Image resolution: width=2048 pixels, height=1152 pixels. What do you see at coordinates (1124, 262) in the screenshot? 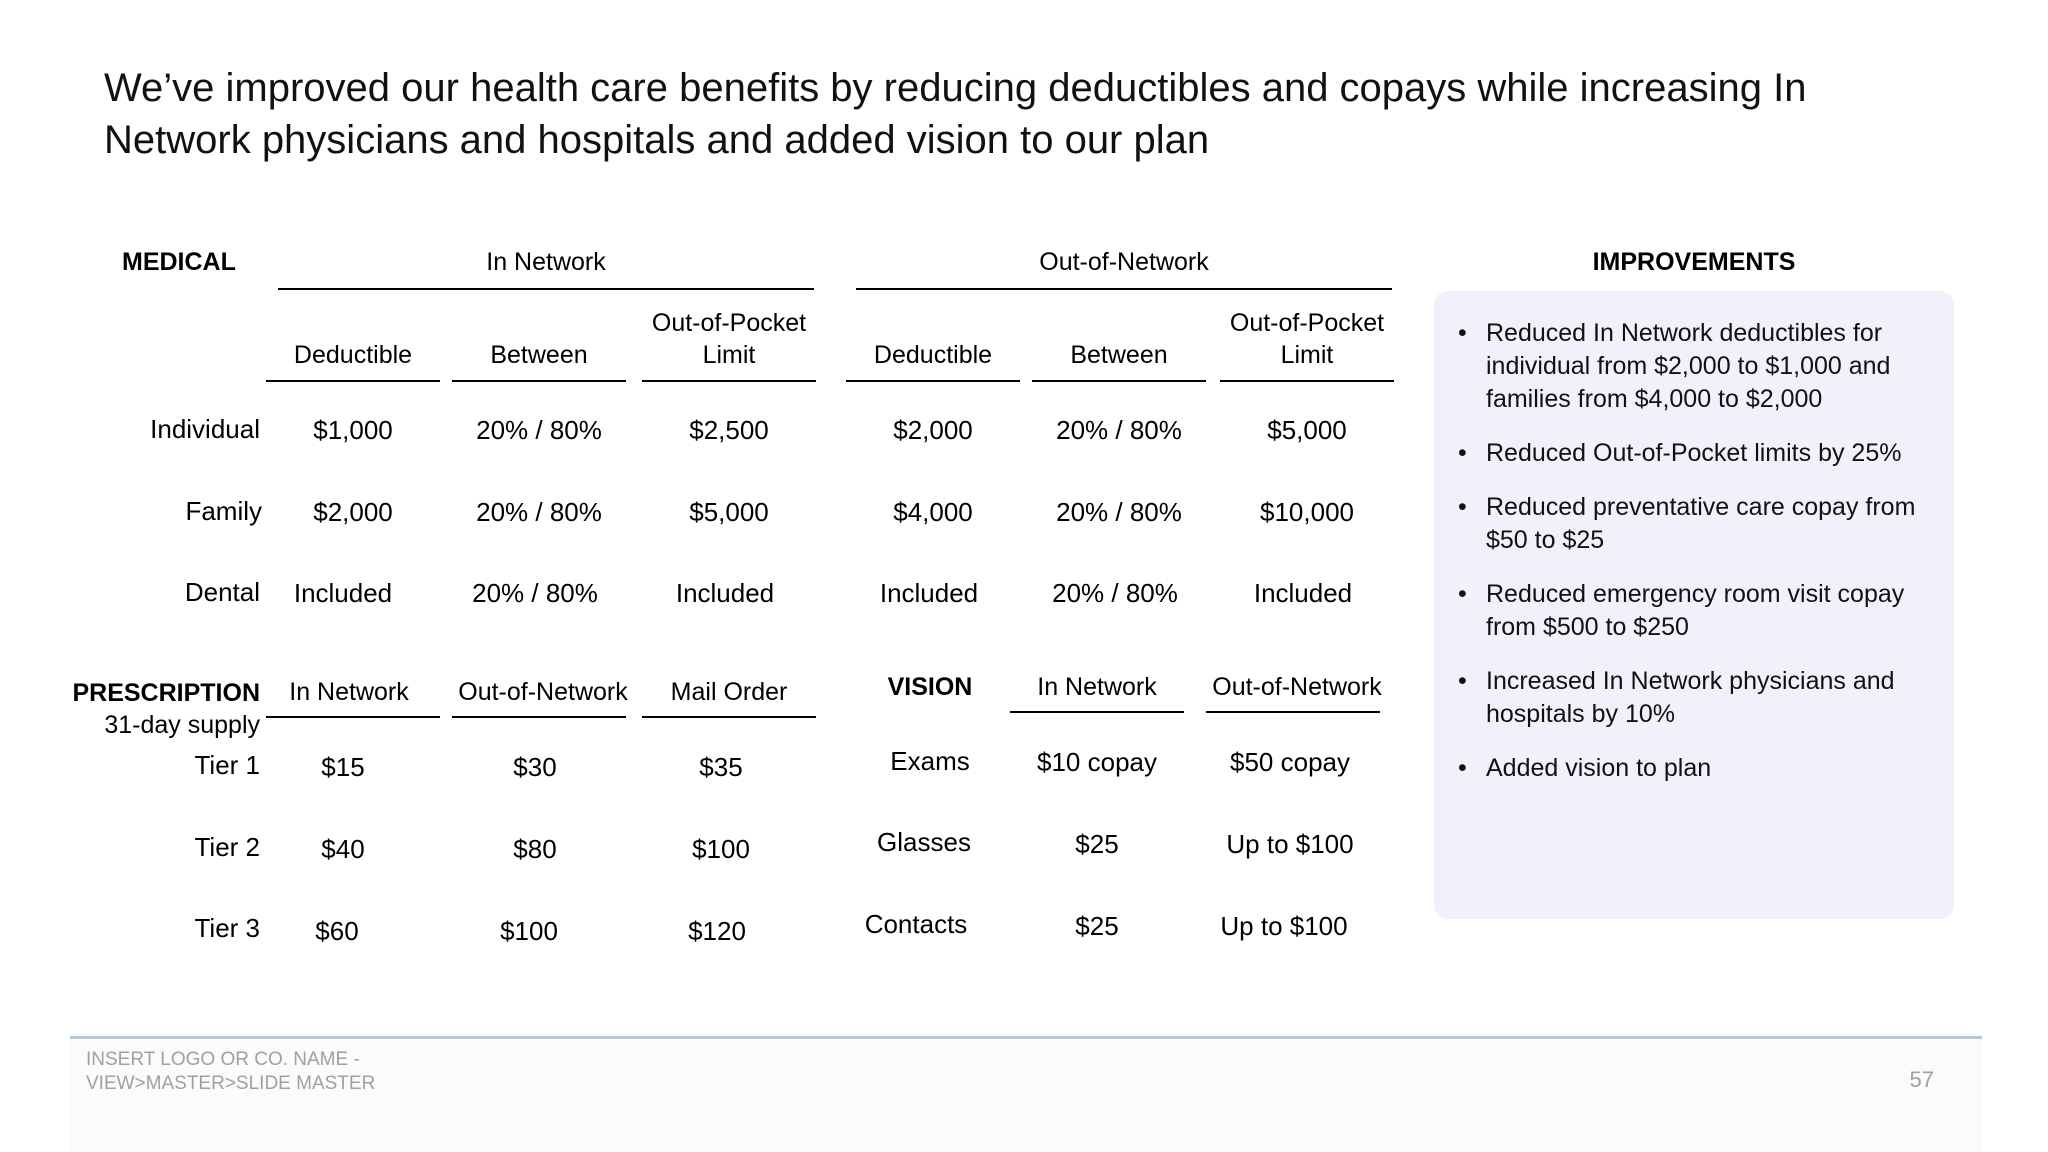
I see `out-of-network-group-header: Out-of-Network` at bounding box center [1124, 262].